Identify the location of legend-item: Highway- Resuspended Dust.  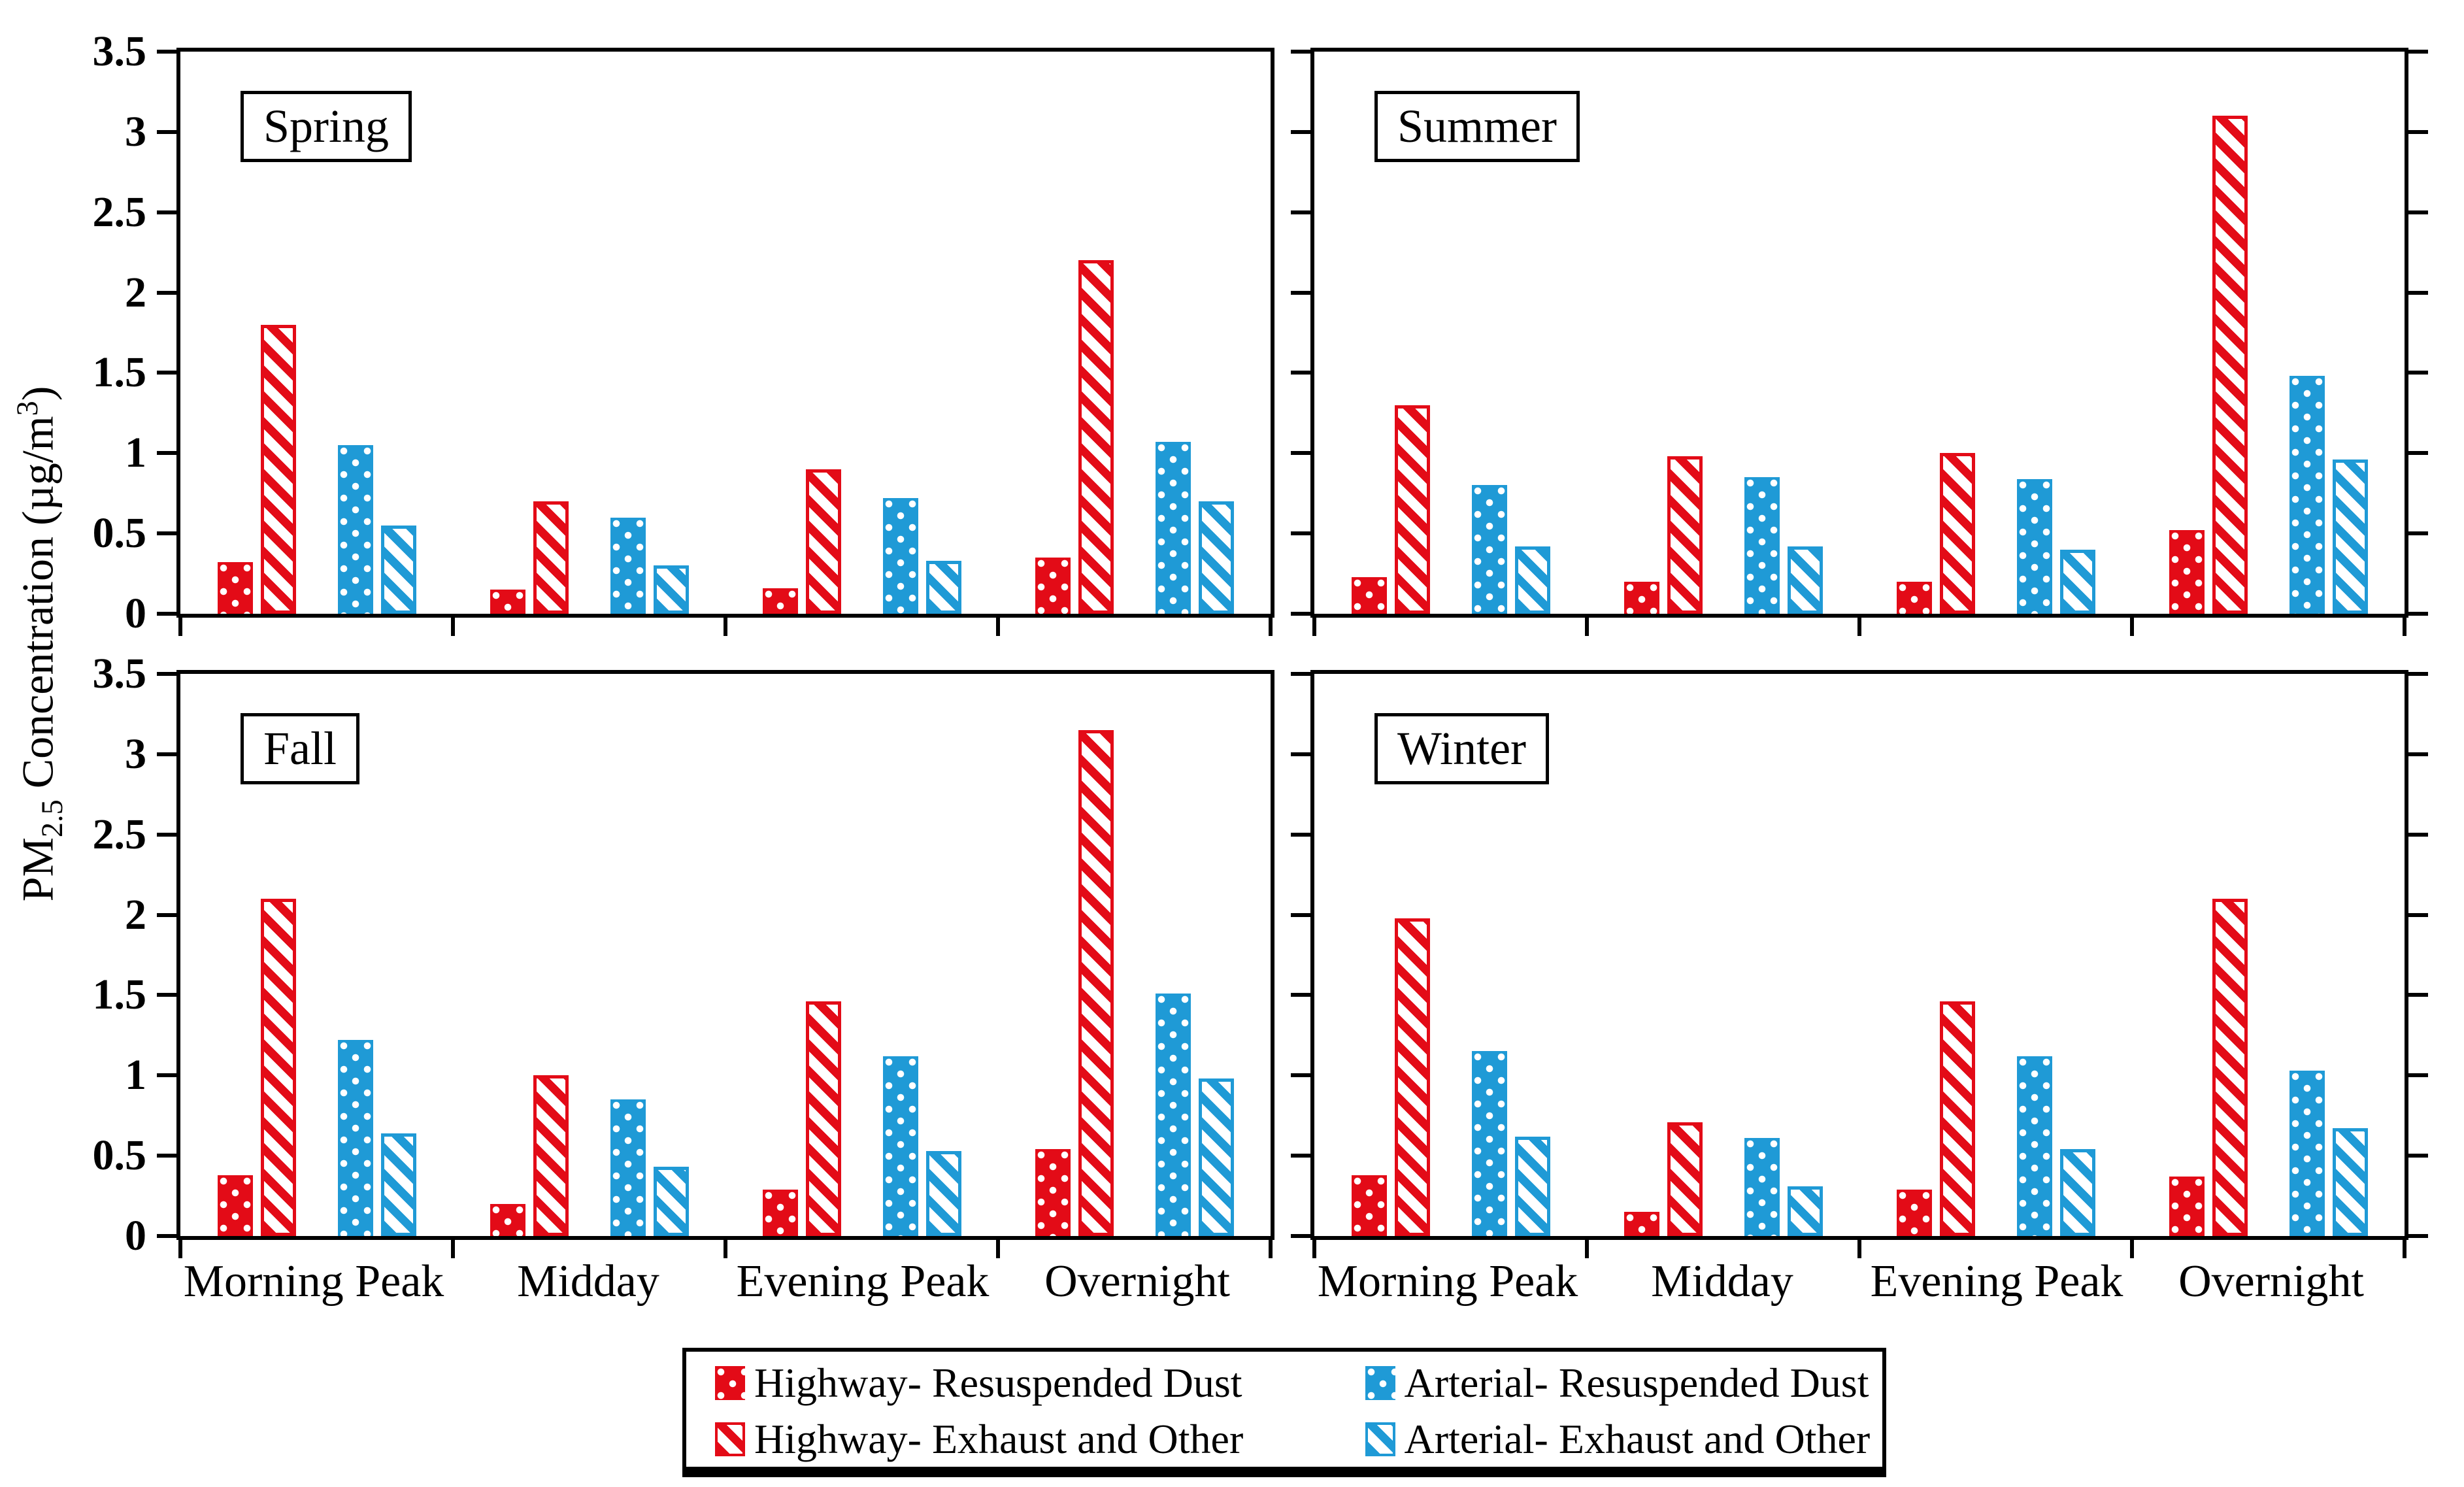
(1040, 1383).